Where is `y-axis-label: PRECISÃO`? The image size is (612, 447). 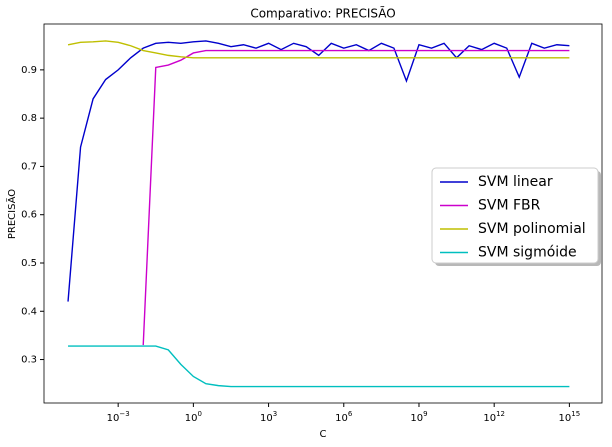 y-axis-label: PRECISÃO is located at coordinates (11, 214).